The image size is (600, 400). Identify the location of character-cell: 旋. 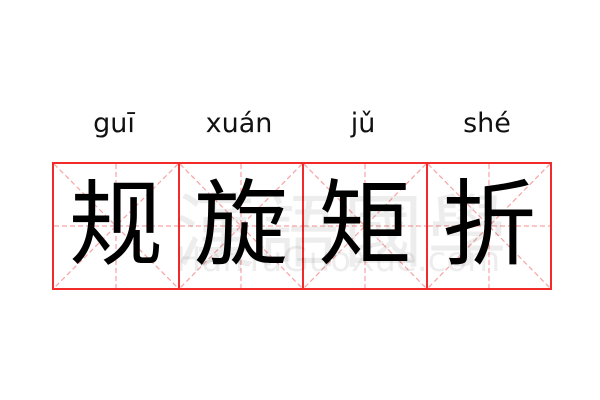
(240, 226).